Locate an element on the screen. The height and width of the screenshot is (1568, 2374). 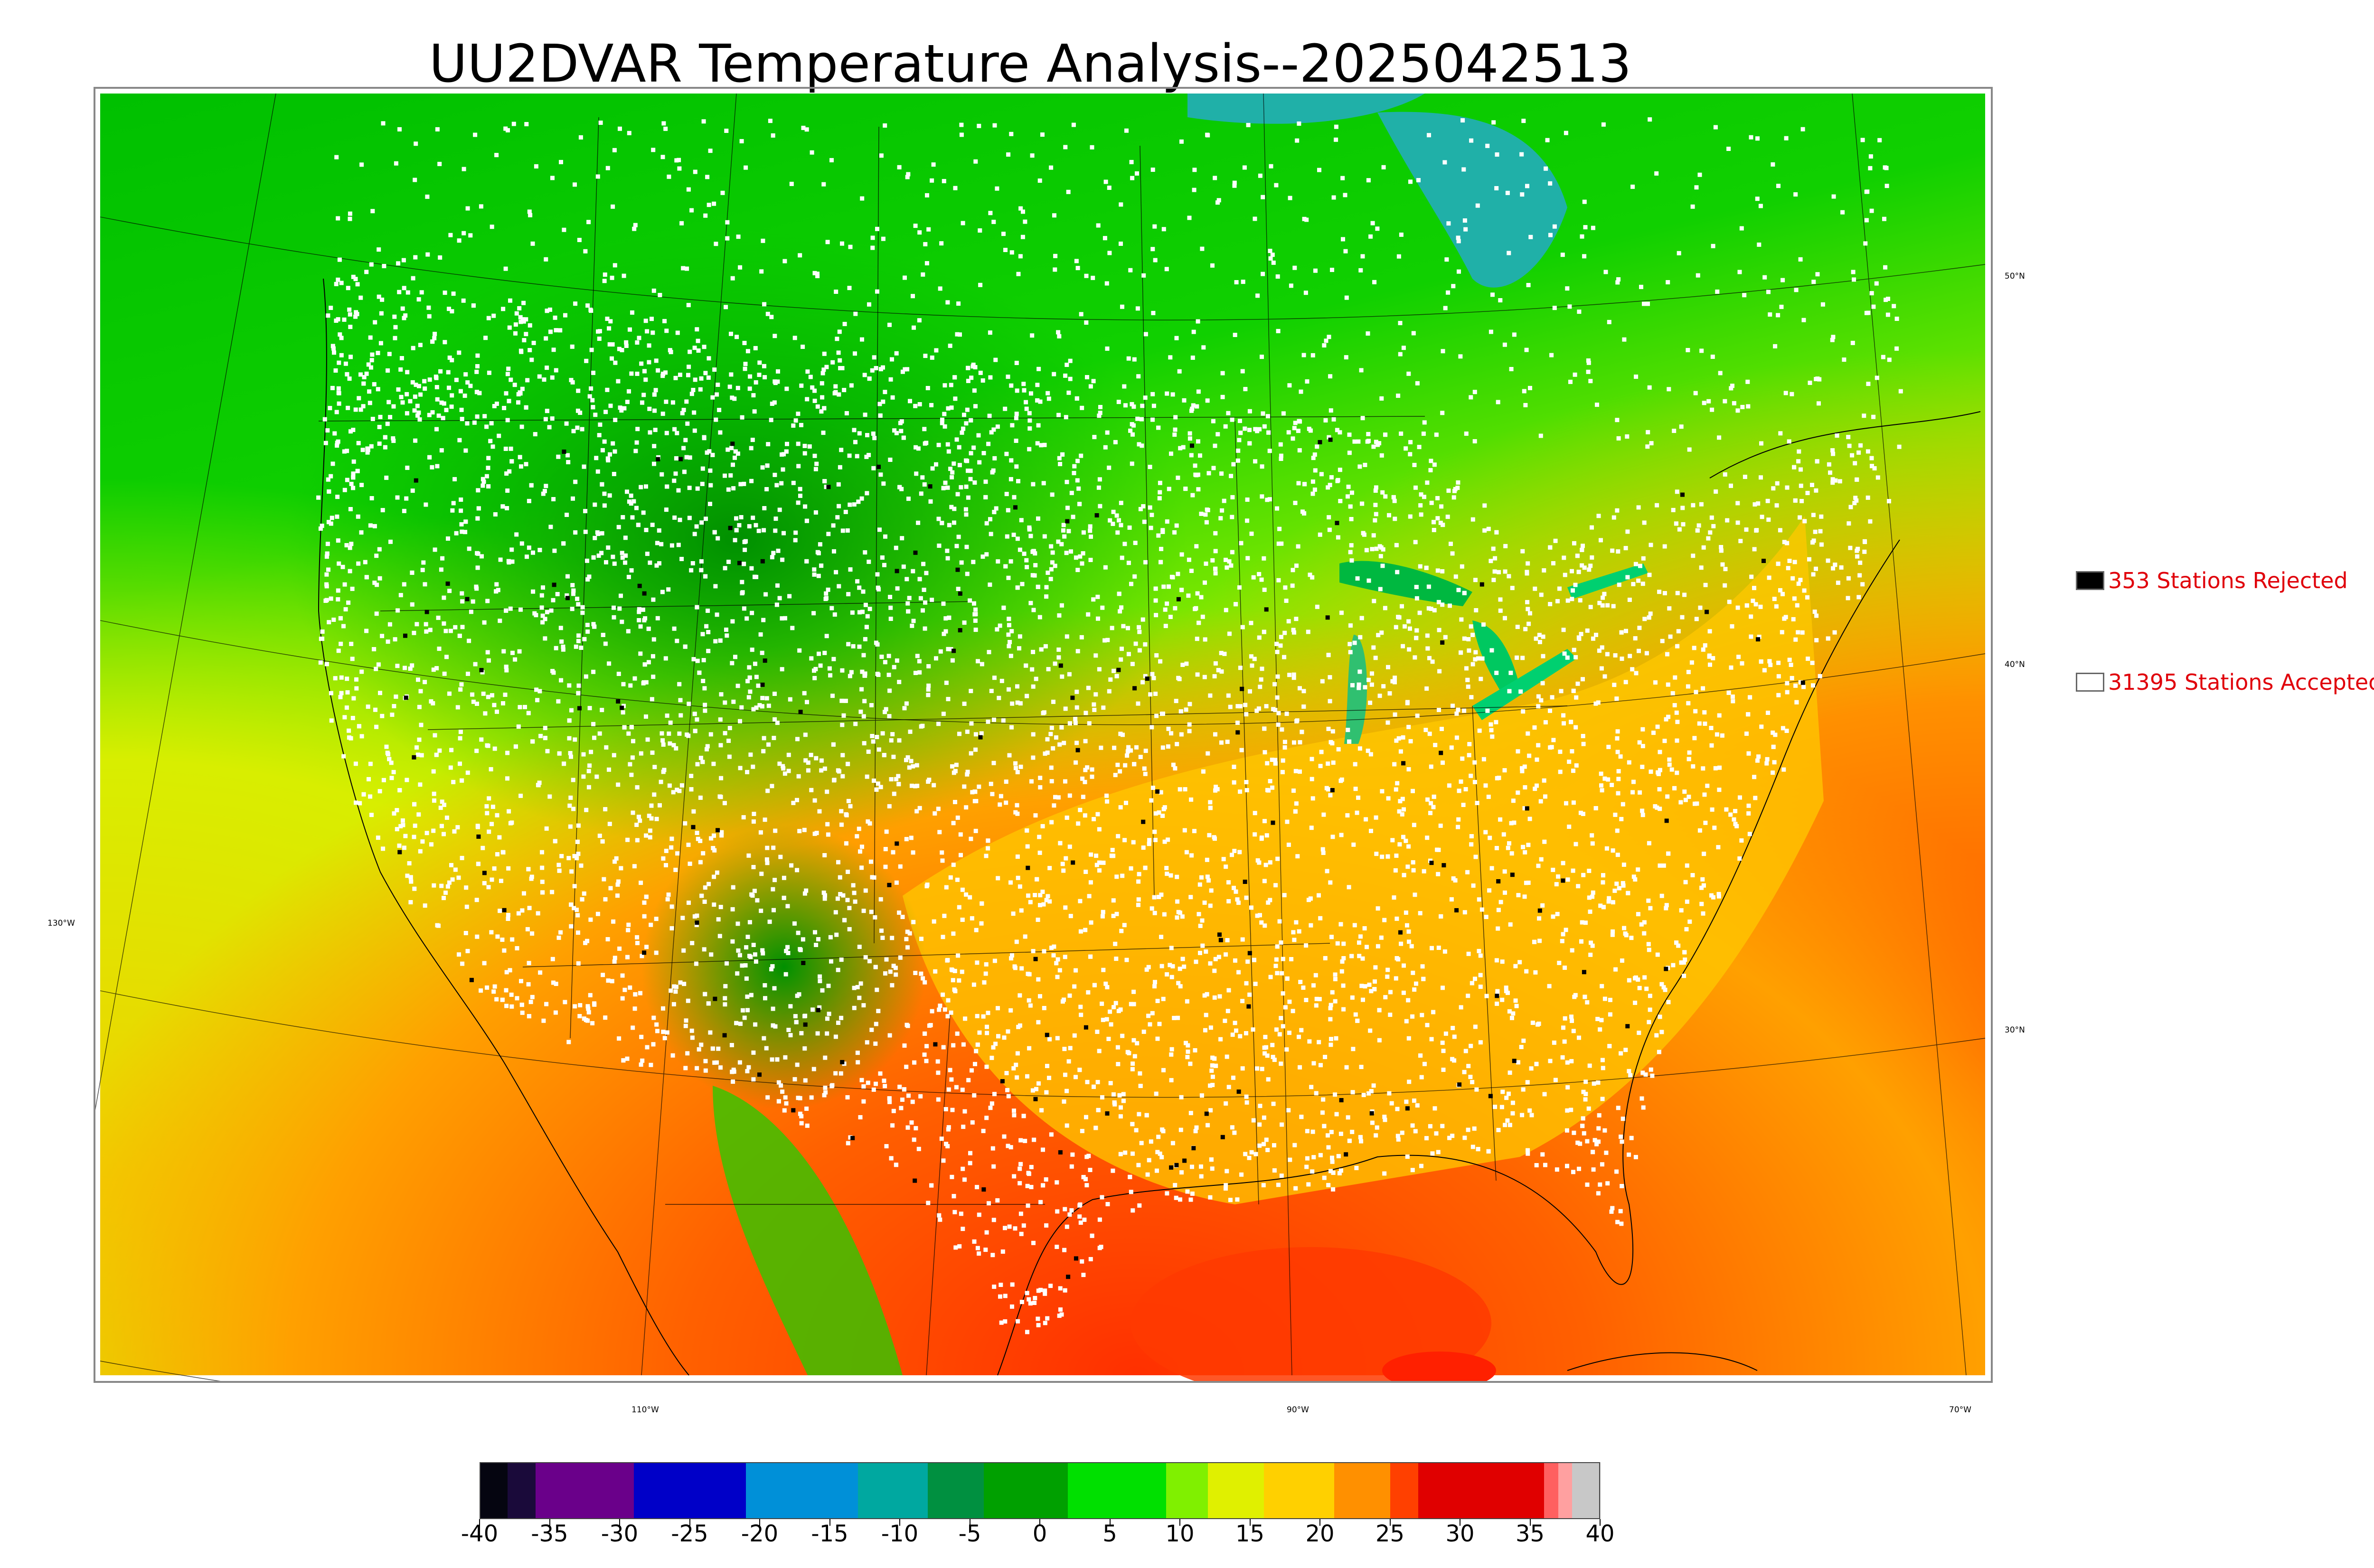
rejected-swatch is located at coordinates (2090, 580).